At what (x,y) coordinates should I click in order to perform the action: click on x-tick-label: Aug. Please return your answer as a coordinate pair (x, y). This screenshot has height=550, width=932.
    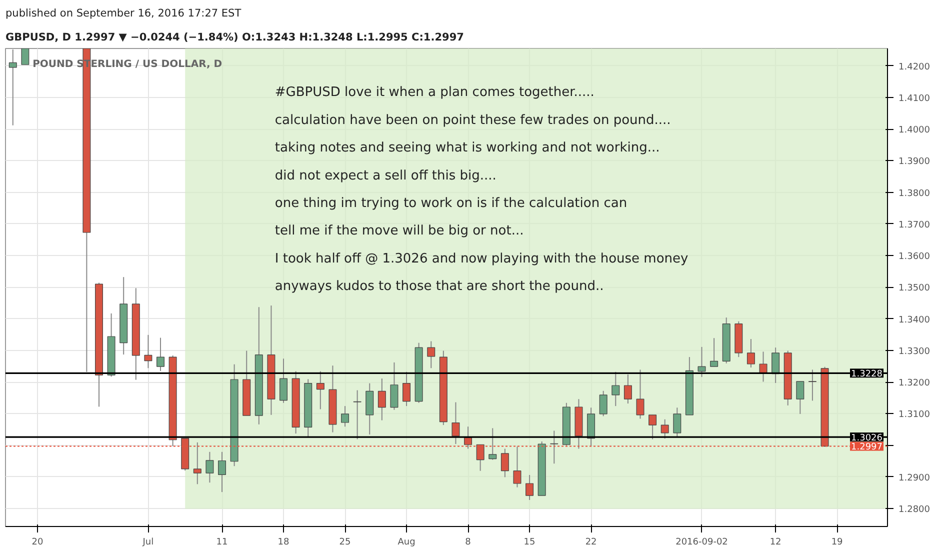
    Looking at the image, I should click on (407, 543).